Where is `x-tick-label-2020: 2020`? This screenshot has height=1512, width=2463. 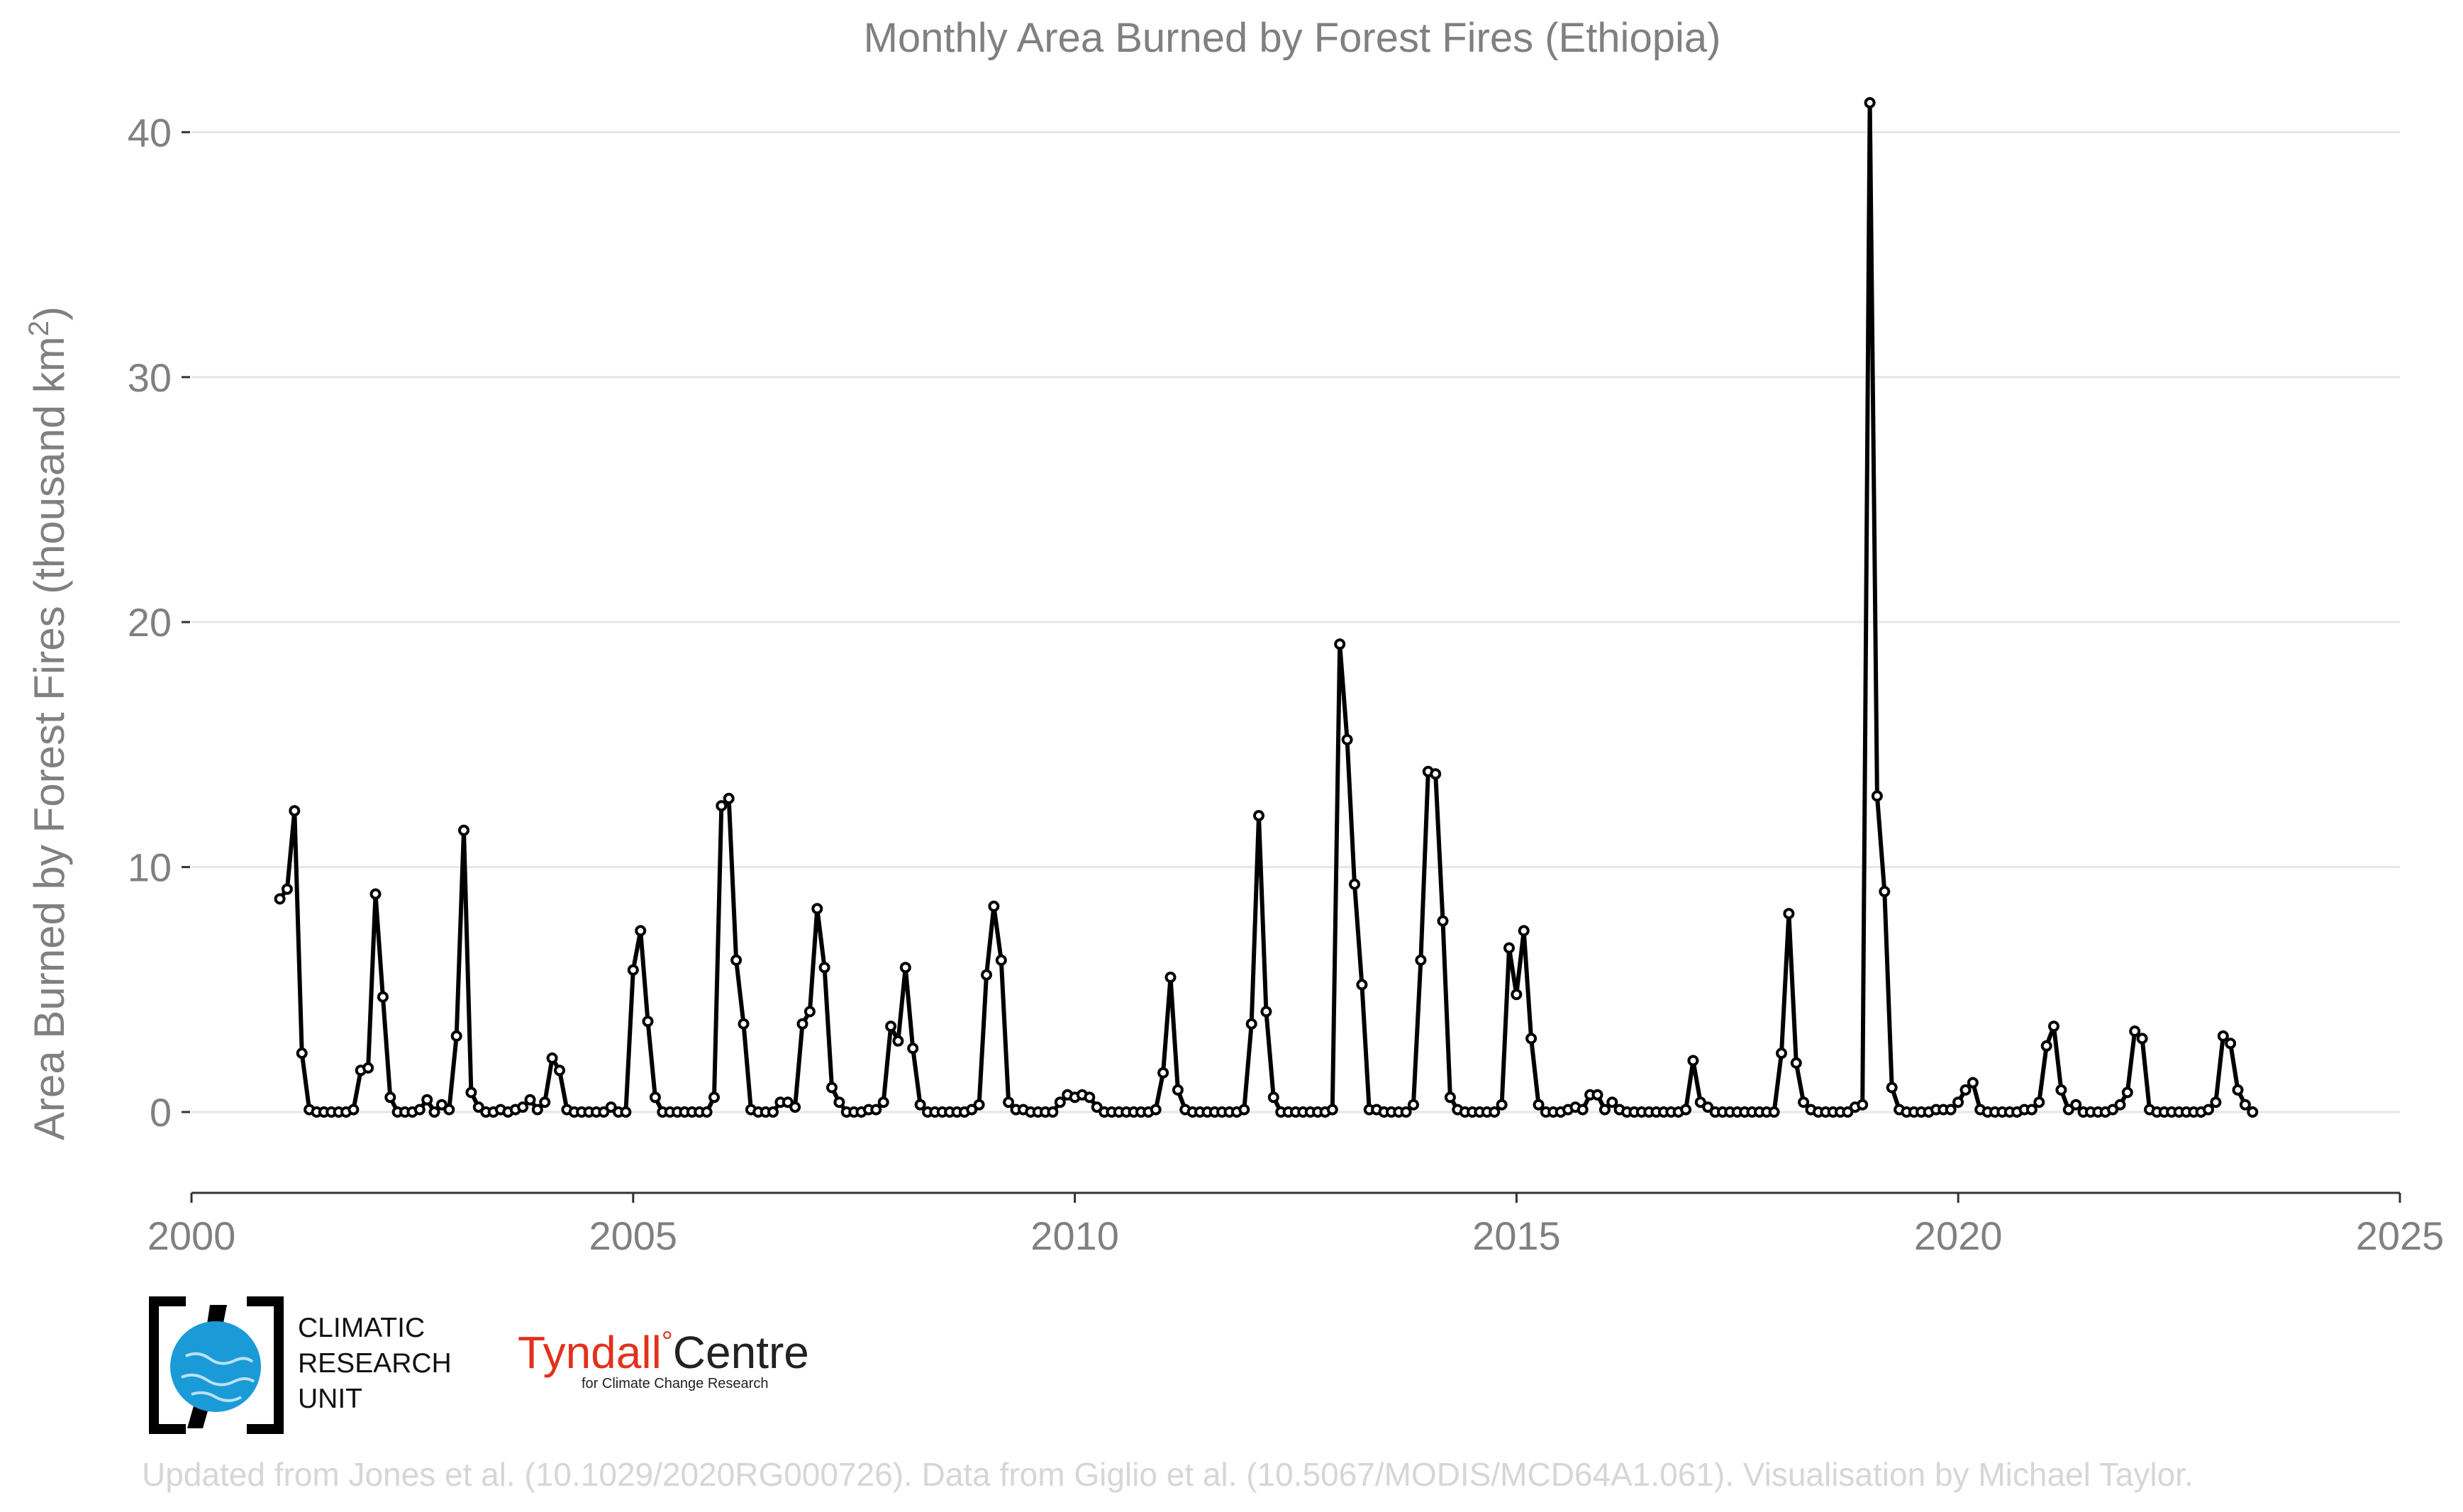 x-tick-label-2020: 2020 is located at coordinates (1958, 1235).